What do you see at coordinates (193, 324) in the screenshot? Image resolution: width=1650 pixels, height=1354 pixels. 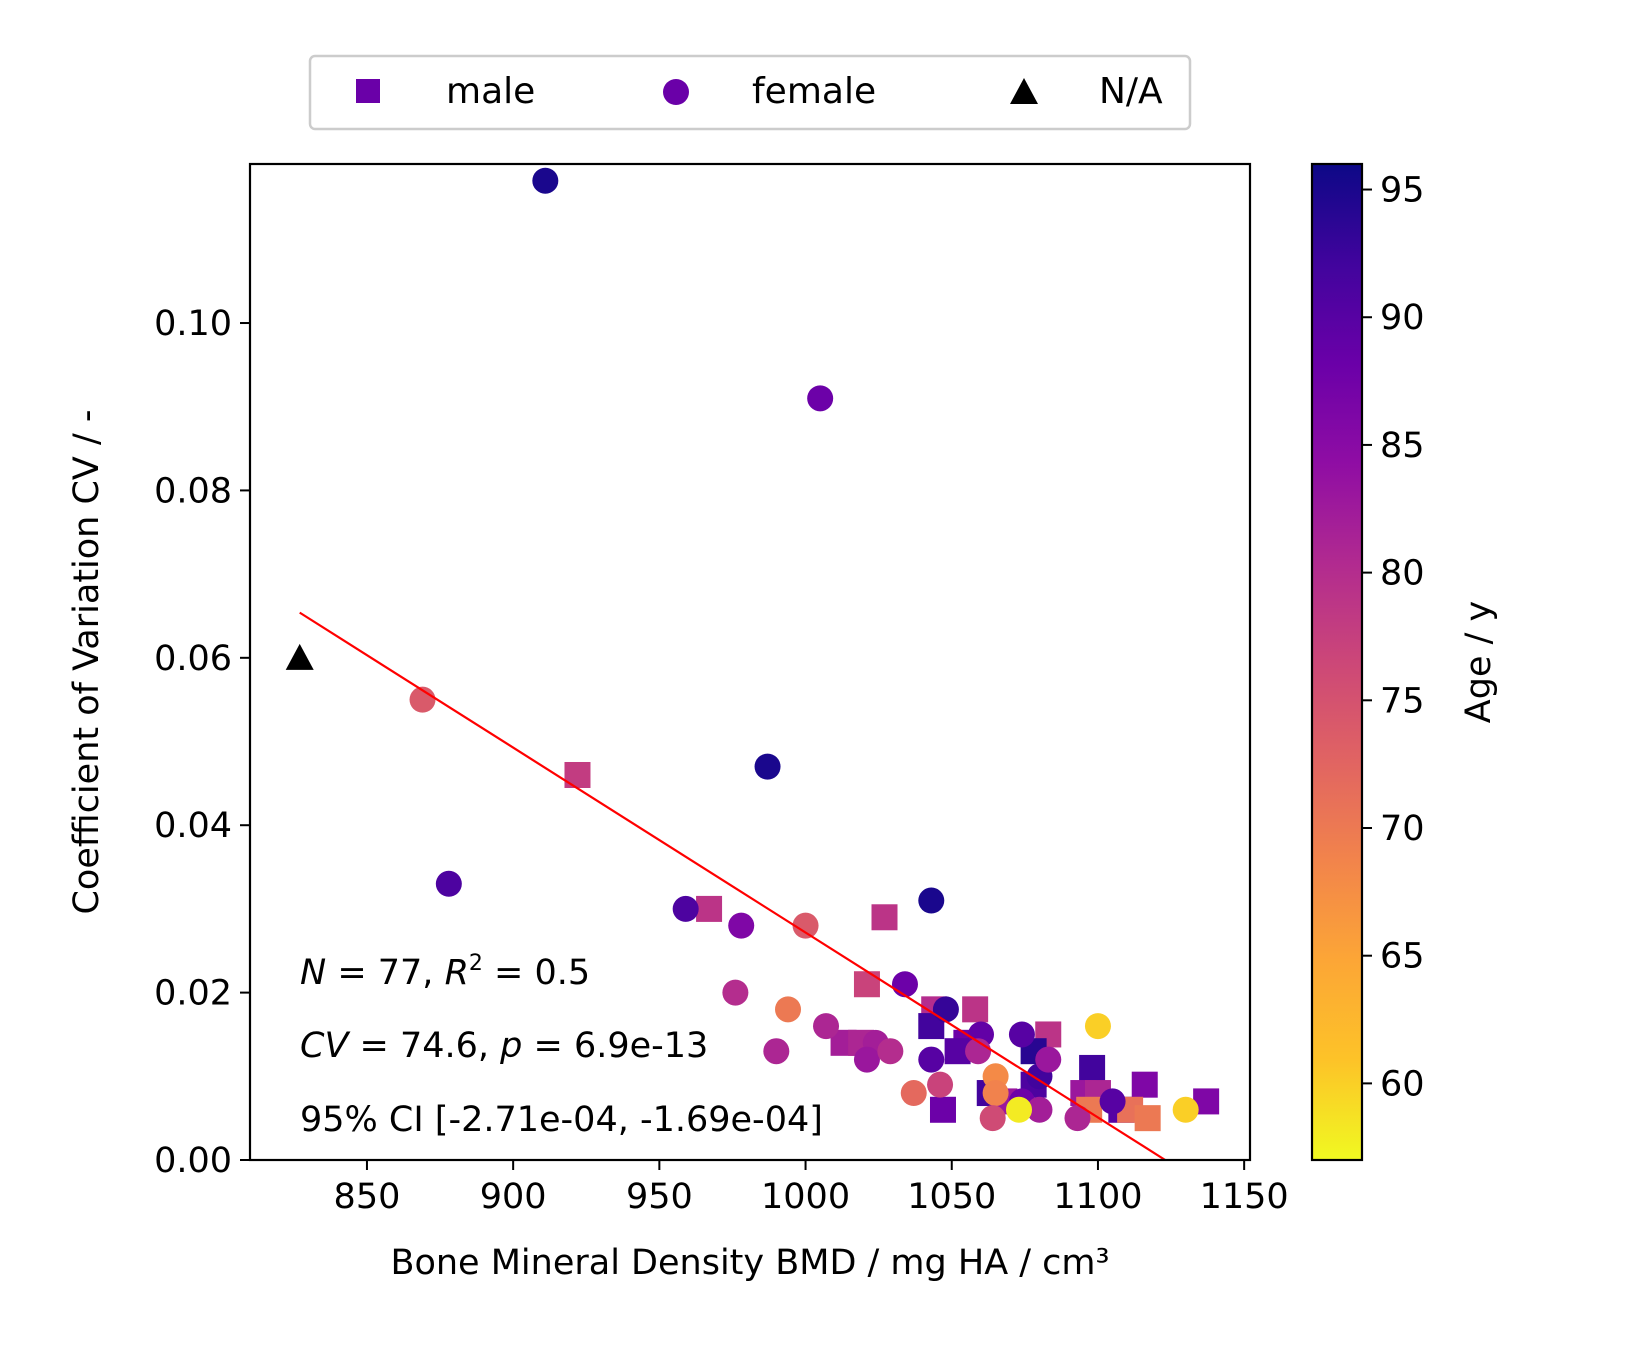 I see `y-tick-label-5: 0.10` at bounding box center [193, 324].